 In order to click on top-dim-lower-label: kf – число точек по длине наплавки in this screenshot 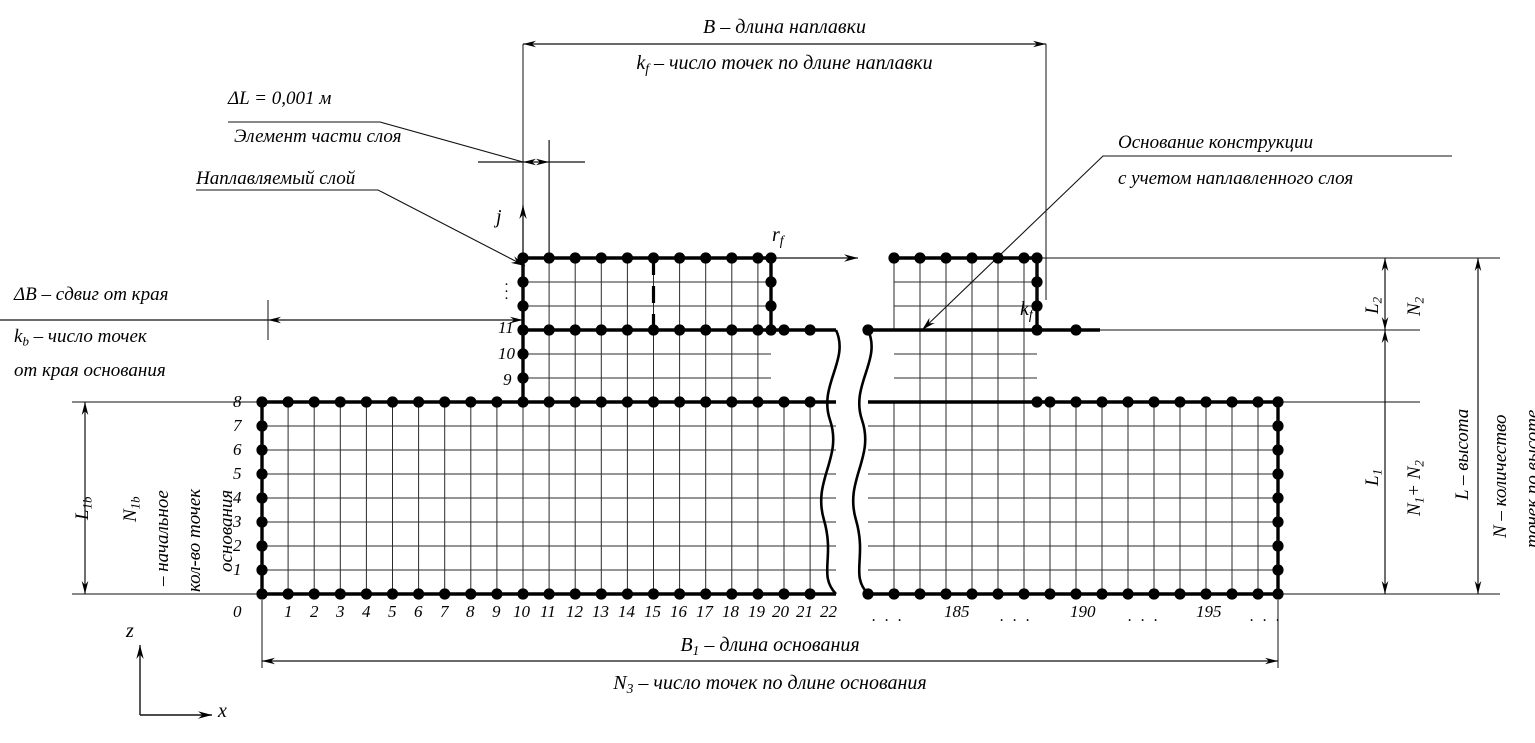, I will do `click(784, 64)`.